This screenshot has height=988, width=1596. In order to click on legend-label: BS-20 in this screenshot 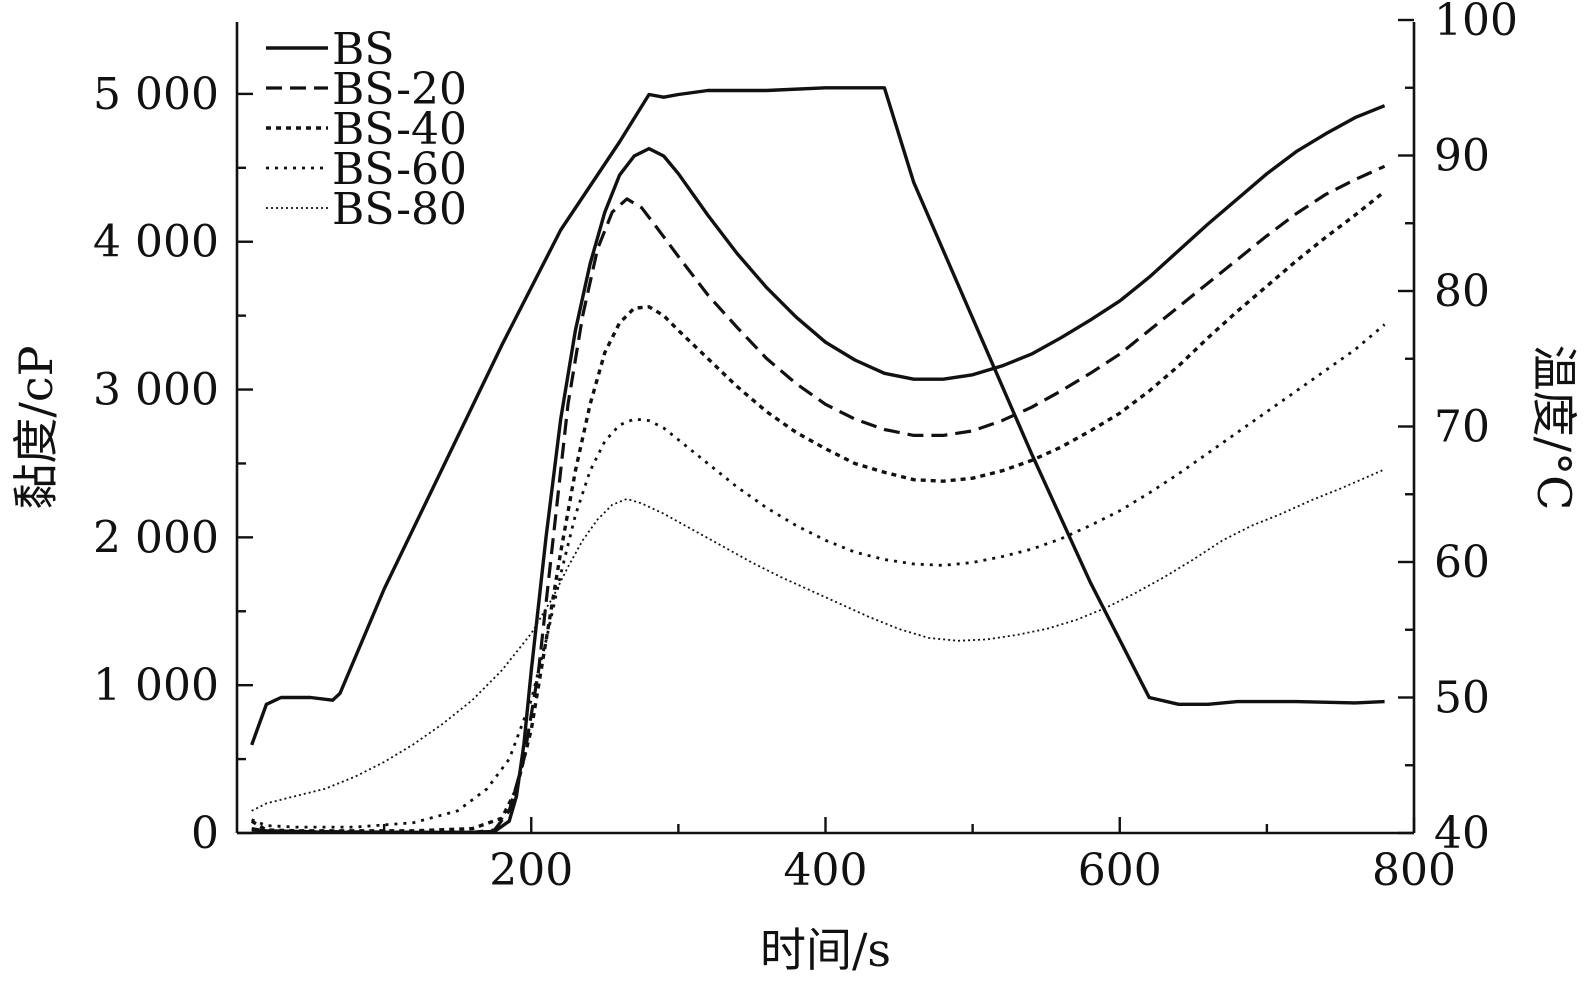, I will do `click(399, 89)`.